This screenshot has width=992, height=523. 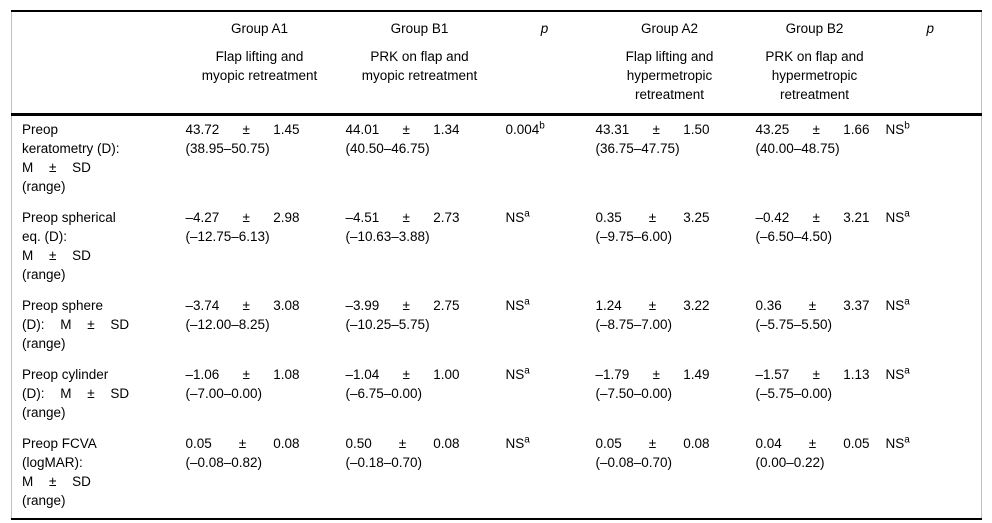 I want to click on mean-sd-line: 0.50 ±0.08, so click(x=403, y=443).